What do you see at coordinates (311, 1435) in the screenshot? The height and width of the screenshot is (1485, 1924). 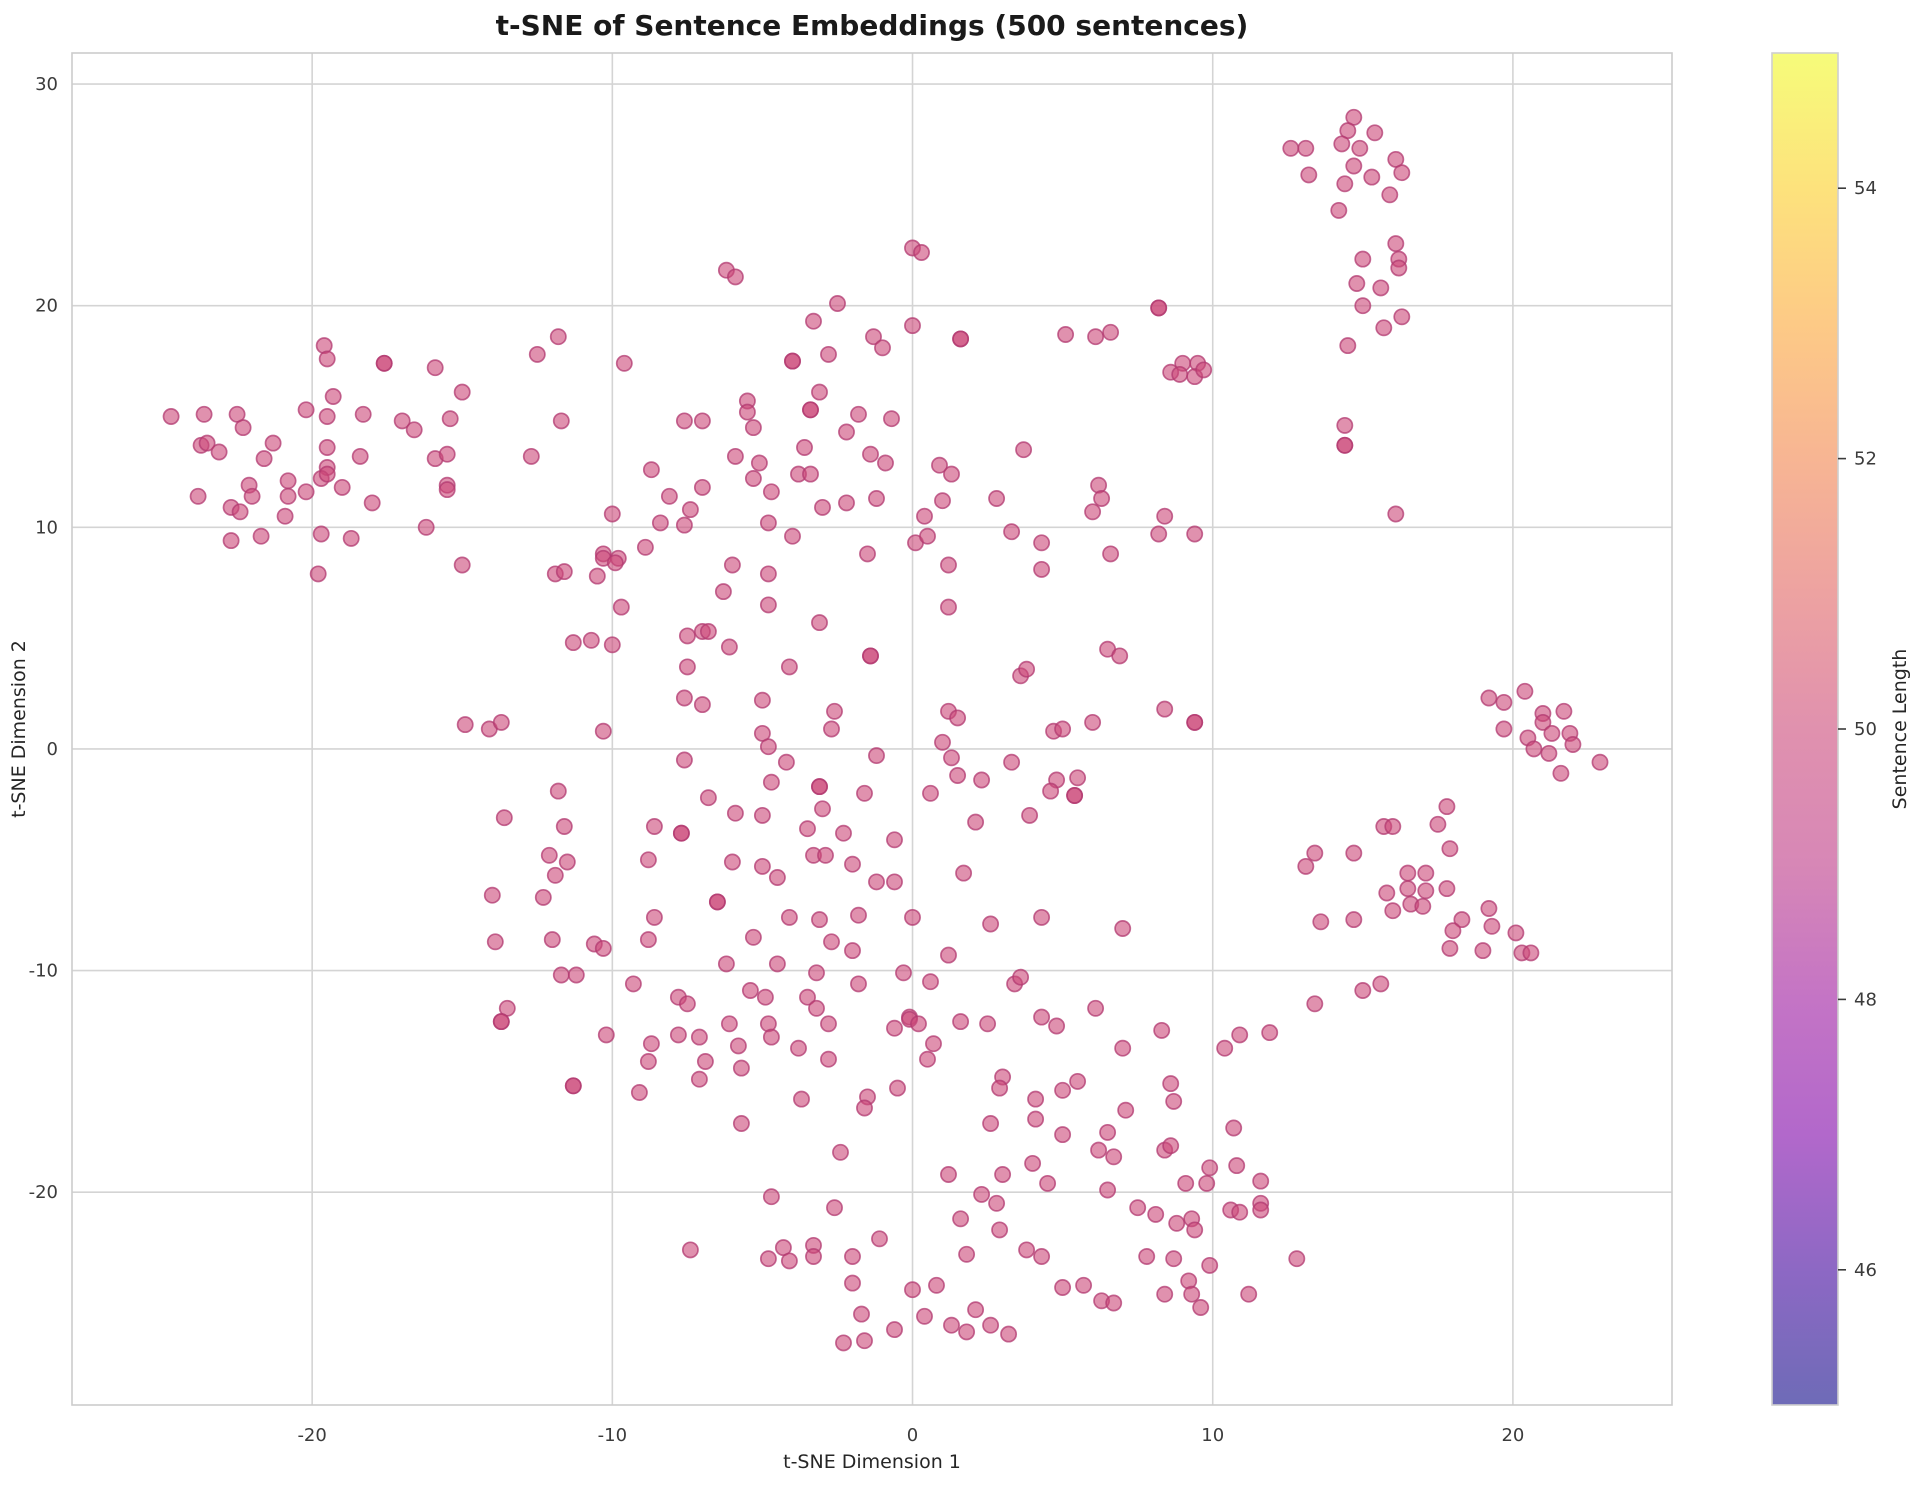 I see `x-tick--20: -20` at bounding box center [311, 1435].